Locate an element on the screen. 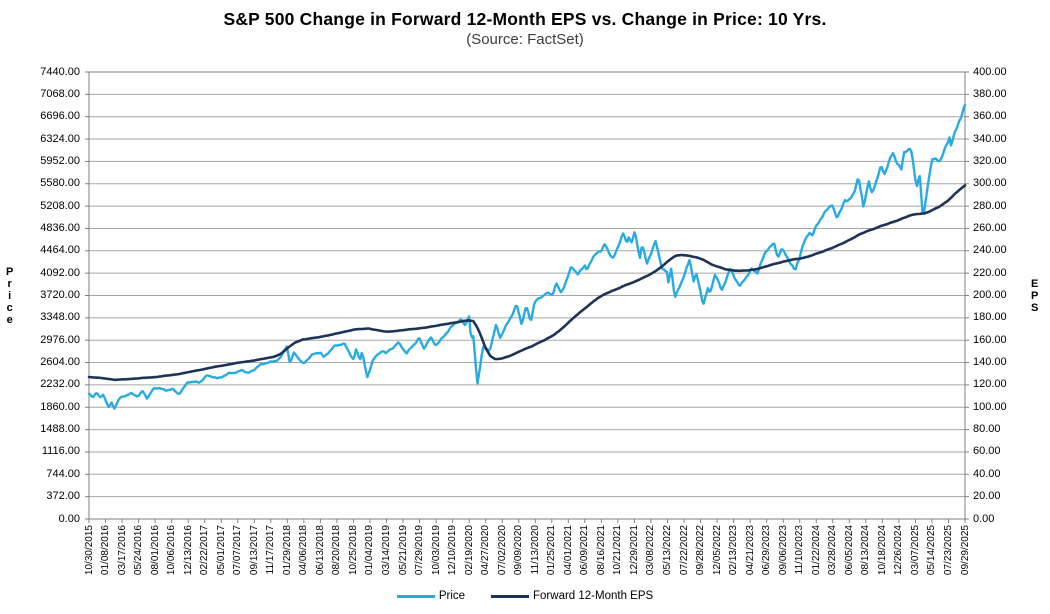 The height and width of the screenshot is (614, 1050). y-axis-tick-label: 6324.00 is located at coordinates (60, 138).